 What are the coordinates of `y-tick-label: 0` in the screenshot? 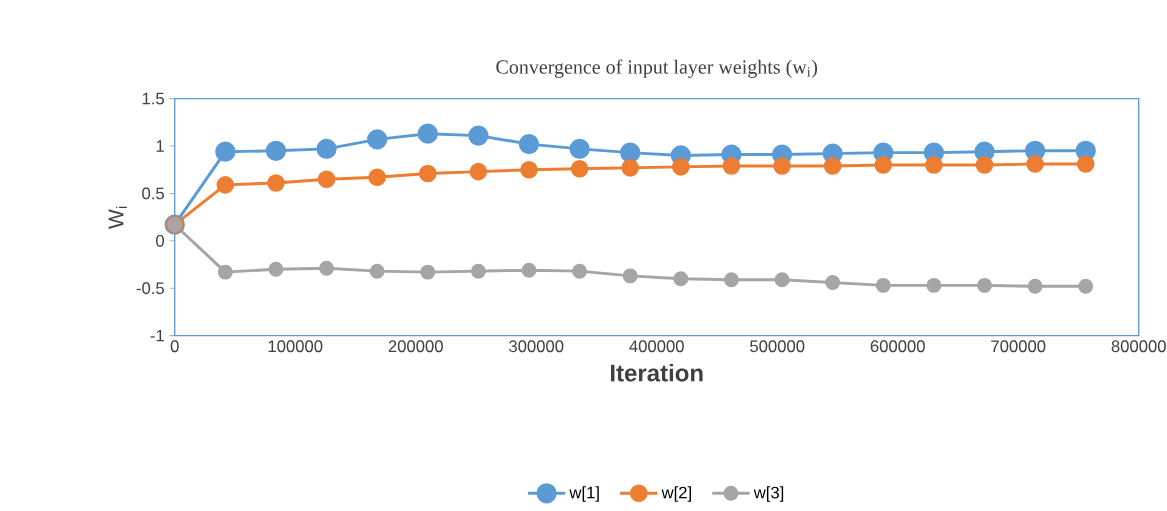 It's located at (160, 240).